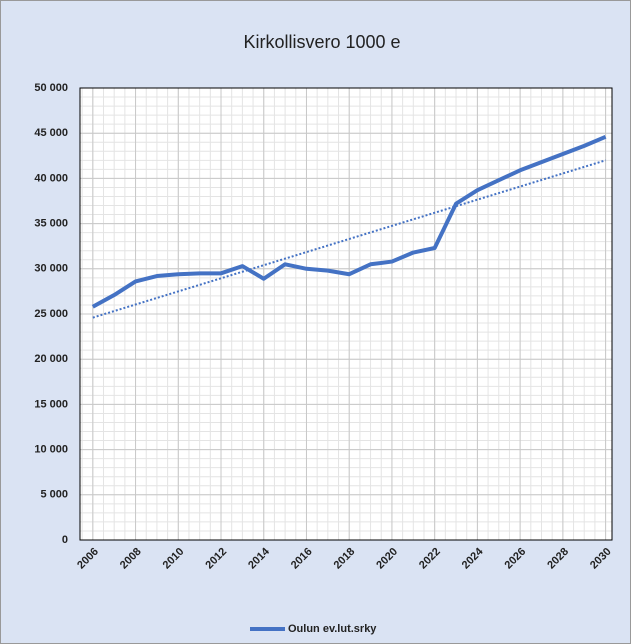 This screenshot has width=631, height=644. Describe the element at coordinates (51, 450) in the screenshot. I see `y-tick-label: 10 000` at that location.